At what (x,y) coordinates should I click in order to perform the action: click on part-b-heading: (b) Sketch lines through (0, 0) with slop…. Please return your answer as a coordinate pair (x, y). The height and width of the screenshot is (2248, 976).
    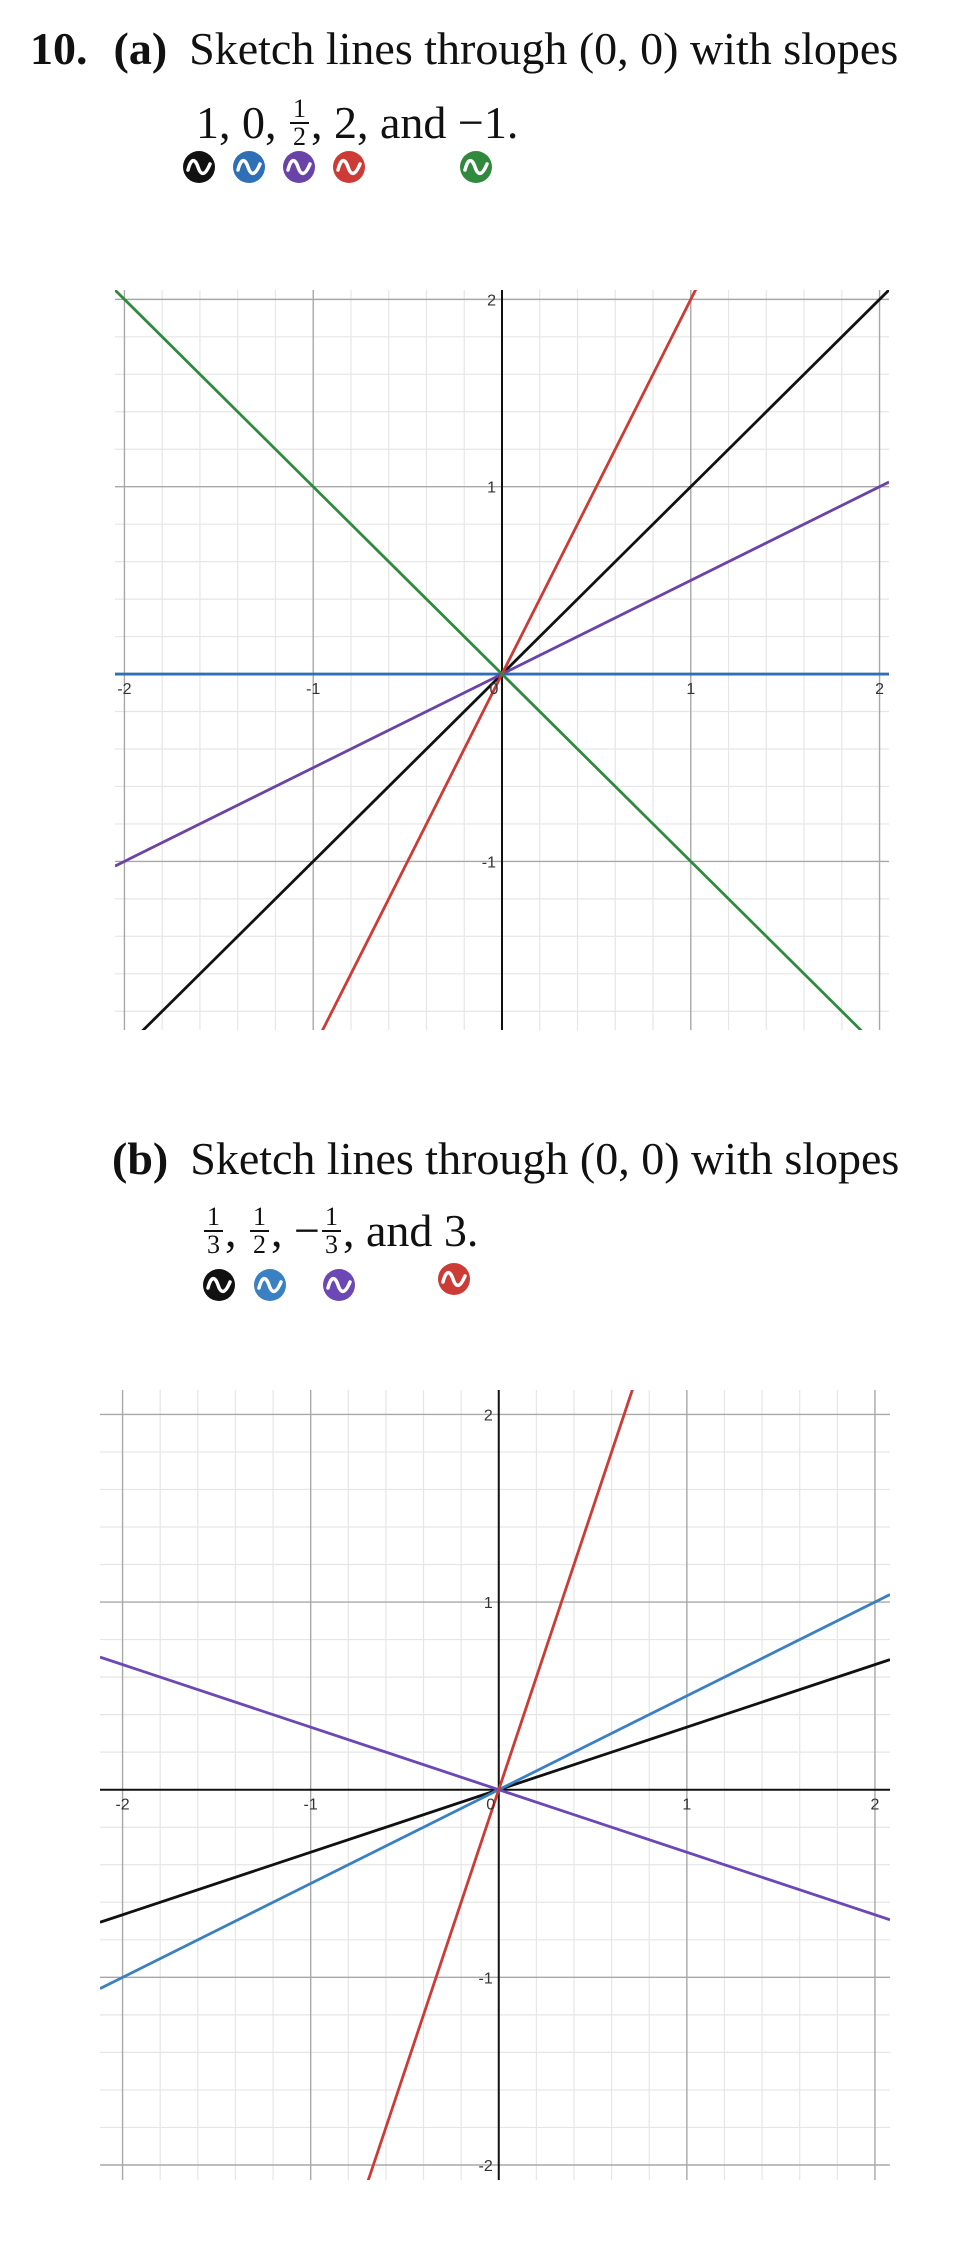
    Looking at the image, I should click on (505, 1159).